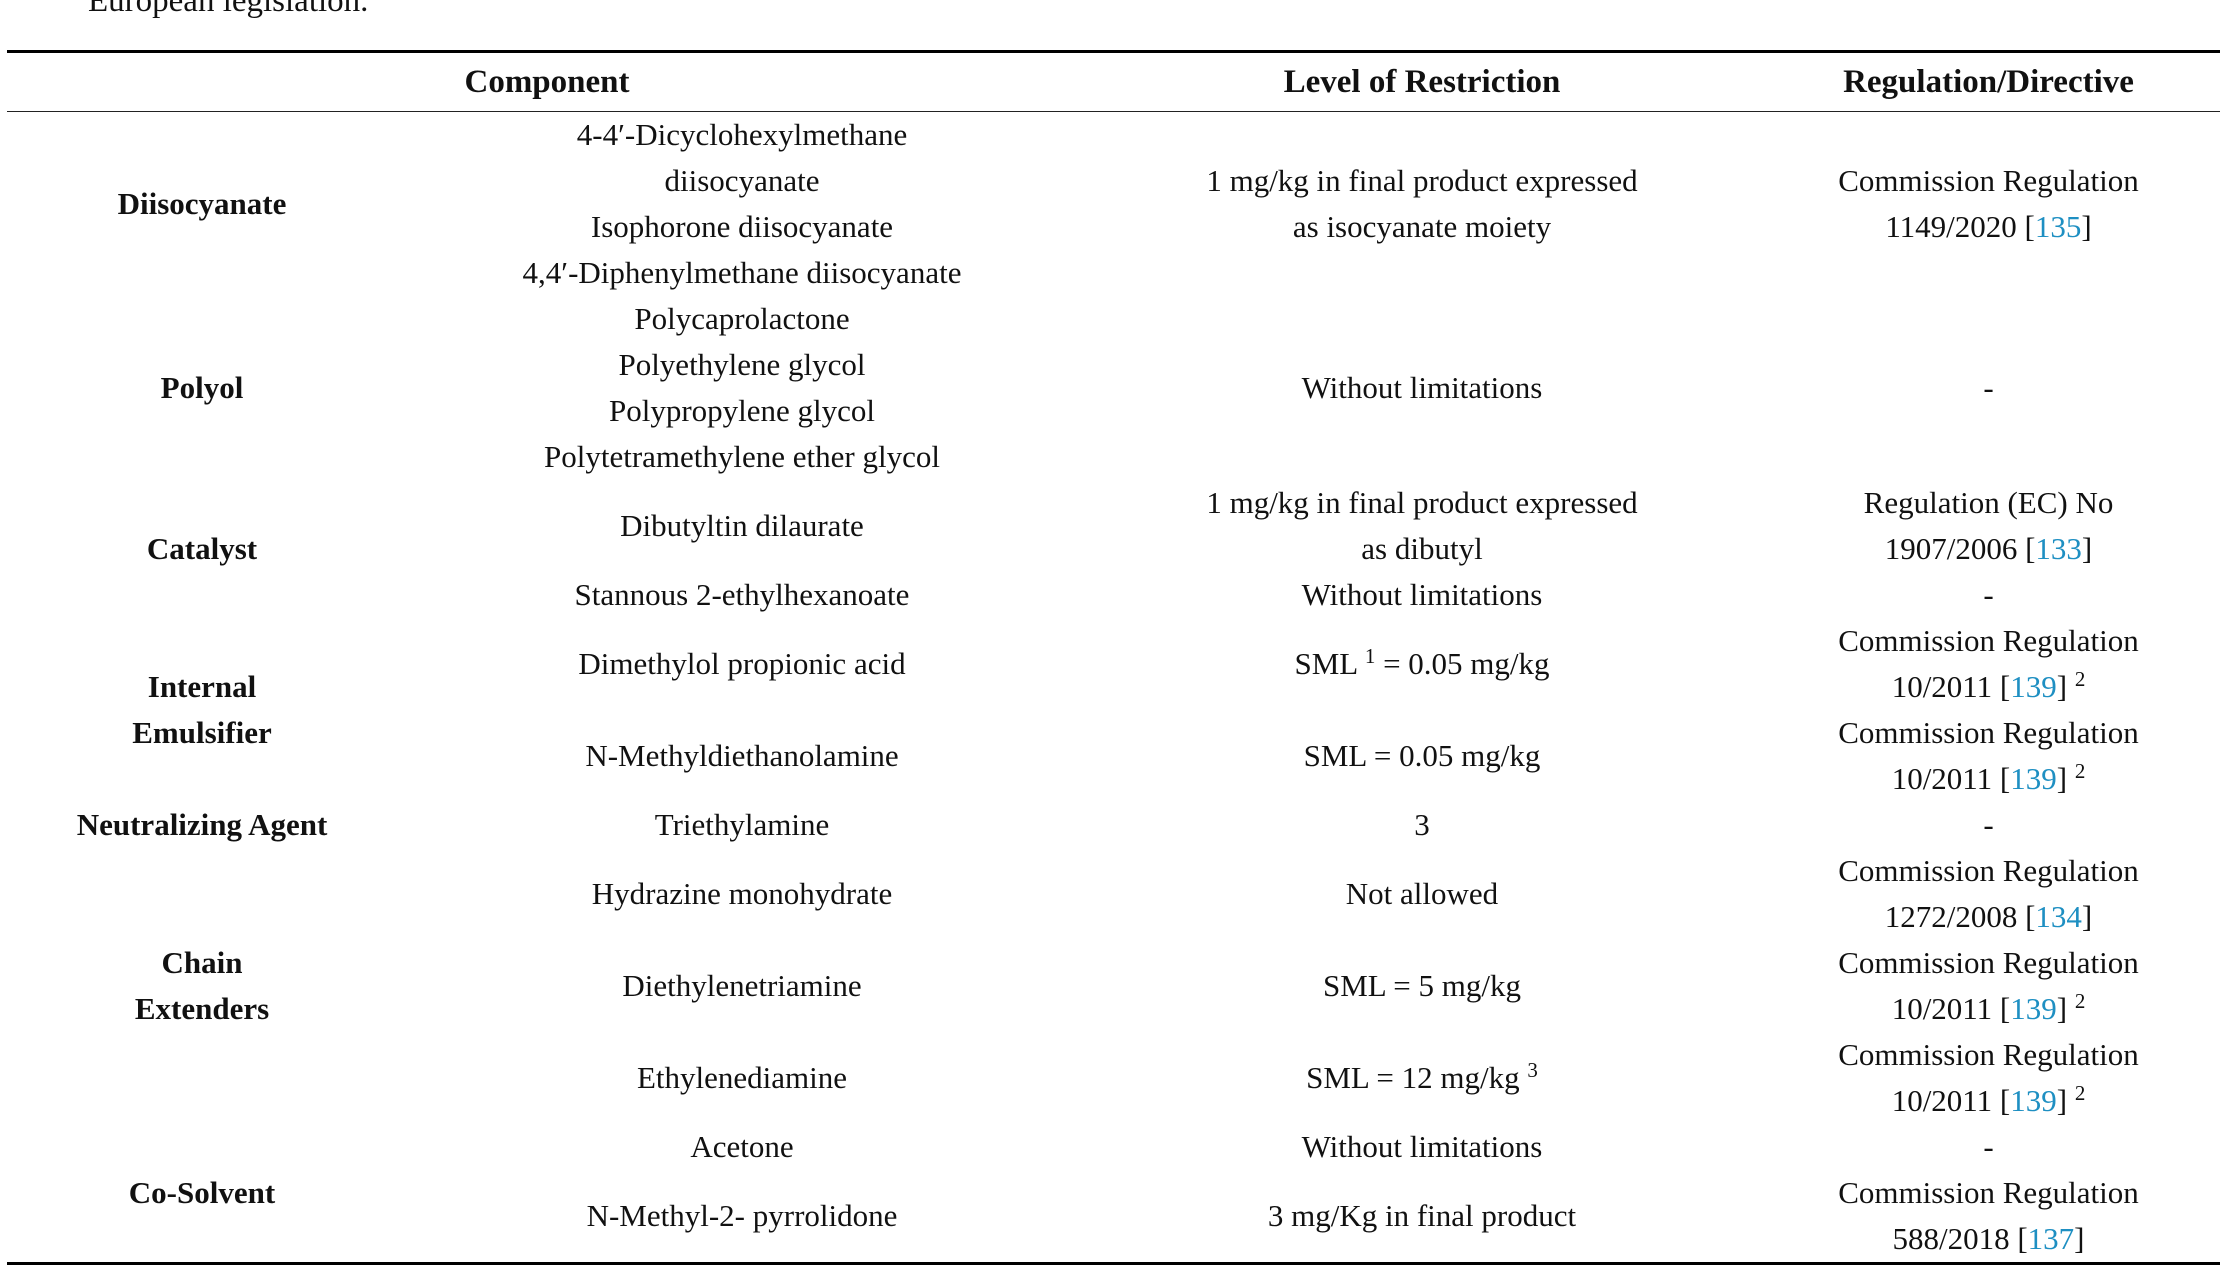  Describe the element at coordinates (742, 663) in the screenshot. I see `component-cell: Dimethylol propionic acid` at that location.